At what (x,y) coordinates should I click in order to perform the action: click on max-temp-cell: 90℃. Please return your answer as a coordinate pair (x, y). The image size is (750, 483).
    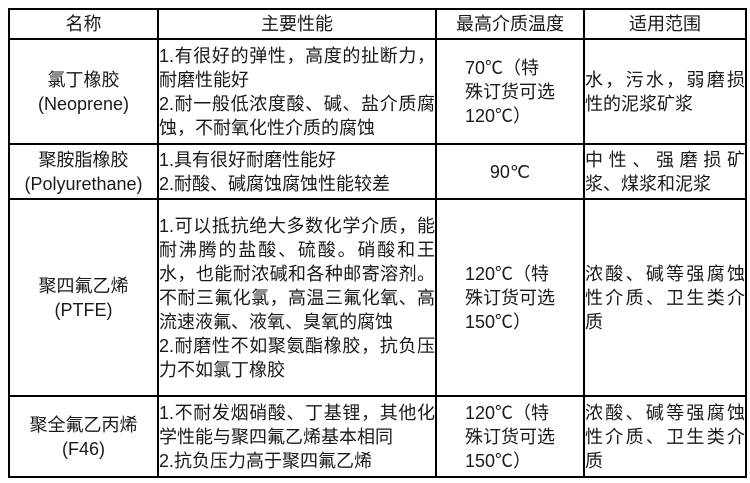
    Looking at the image, I should click on (510, 171).